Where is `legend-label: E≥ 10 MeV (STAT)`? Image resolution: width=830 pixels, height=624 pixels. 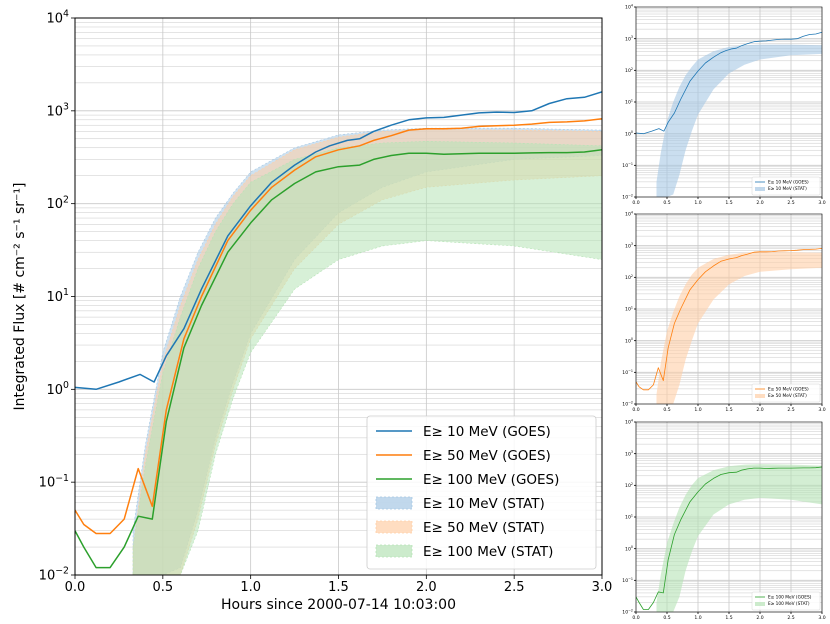 legend-label: E≥ 10 MeV (STAT) is located at coordinates (484, 504).